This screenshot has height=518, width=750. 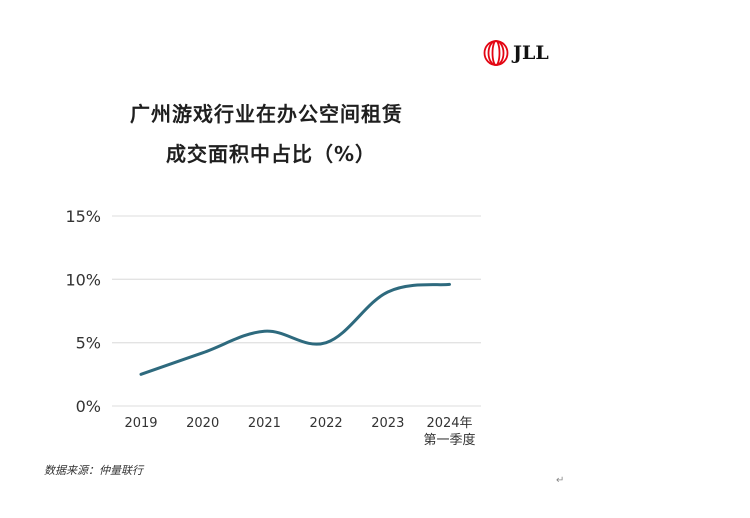 What do you see at coordinates (295, 329) in the screenshot?
I see `series-line` at bounding box center [295, 329].